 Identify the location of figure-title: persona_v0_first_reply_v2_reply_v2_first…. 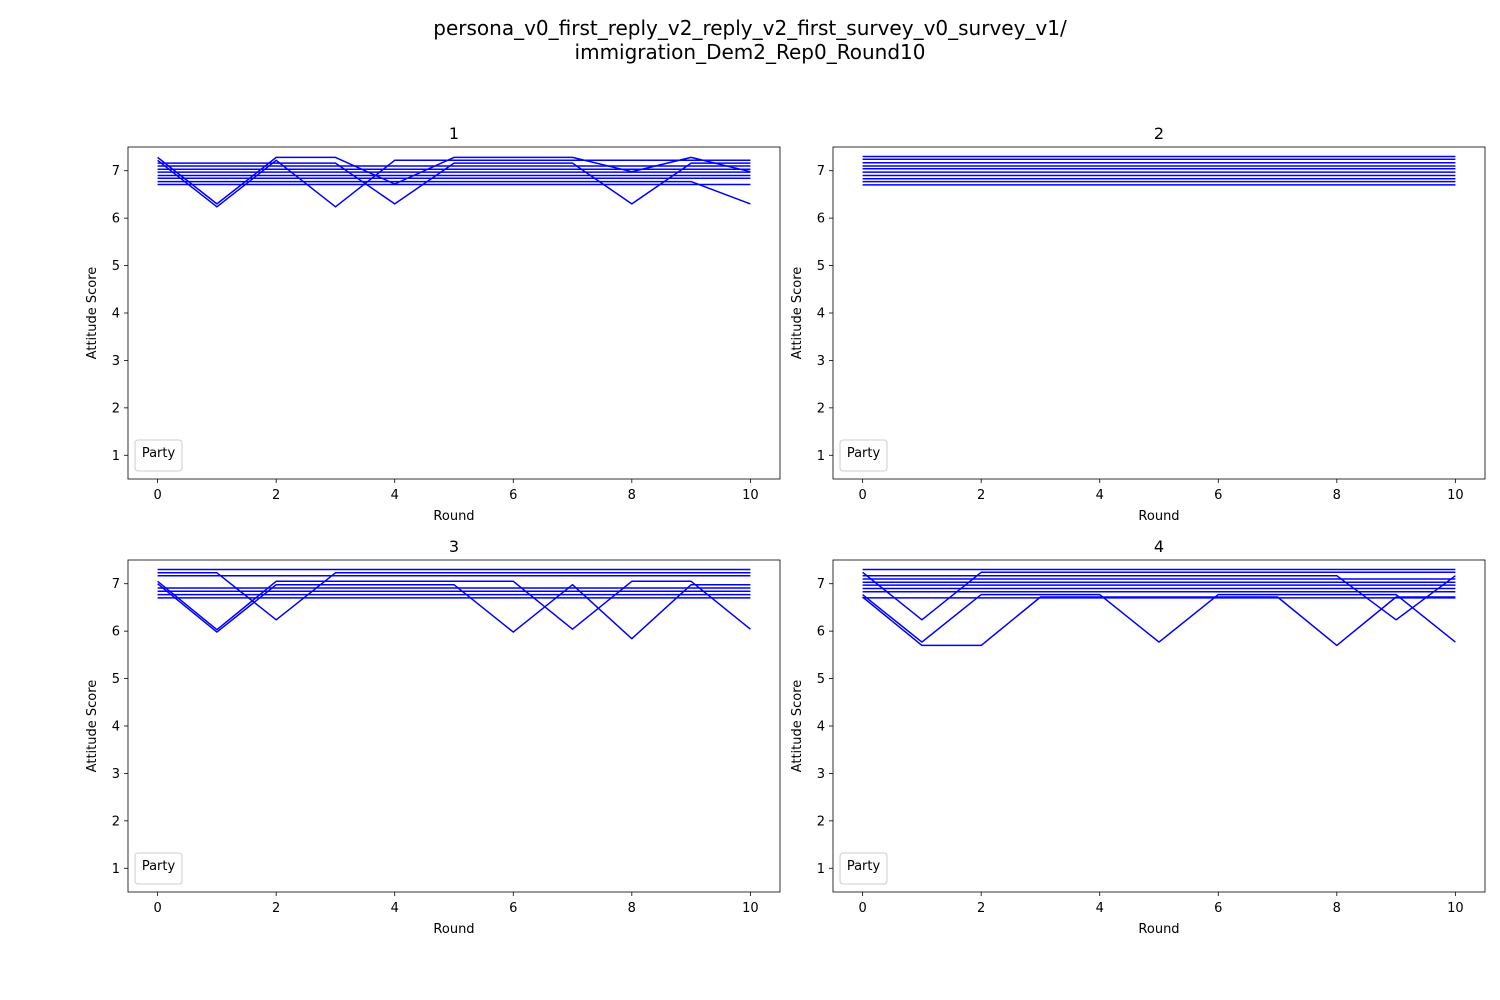
(750, 40).